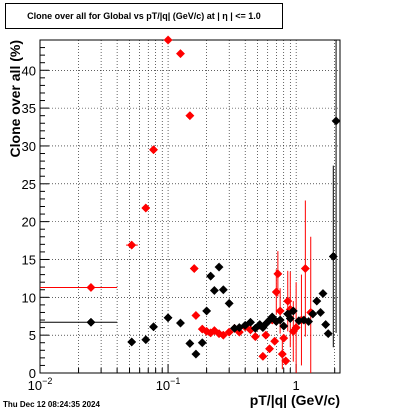 This screenshot has height=414, width=400. I want to click on x-tick-label: 1, so click(296, 385).